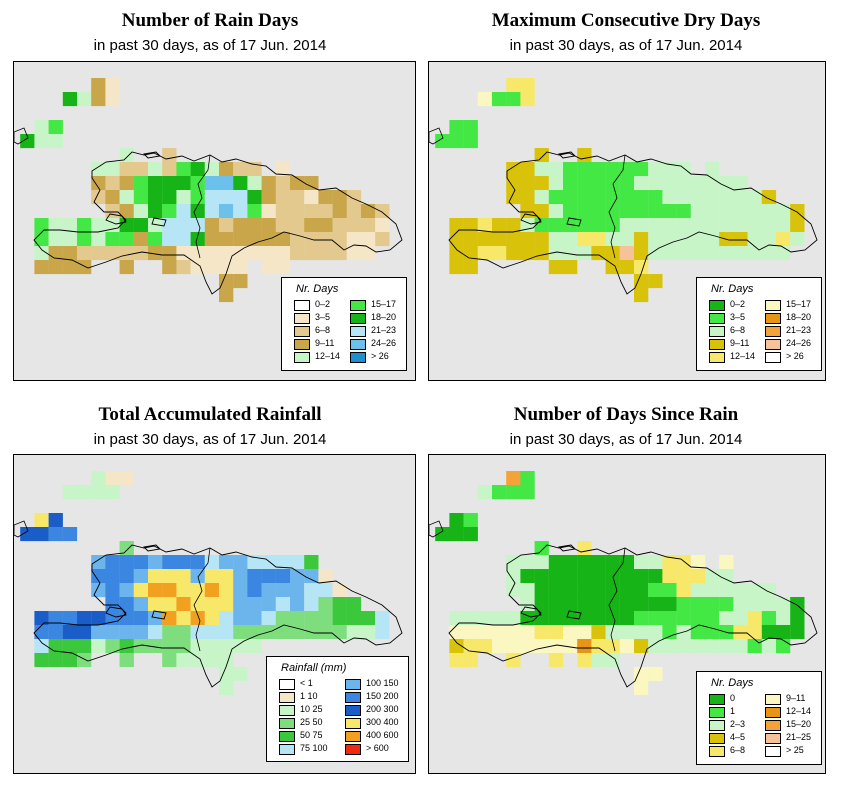 Image resolution: width=853 pixels, height=793 pixels. What do you see at coordinates (384, 343) in the screenshot?
I see `legend-label: 24–26` at bounding box center [384, 343].